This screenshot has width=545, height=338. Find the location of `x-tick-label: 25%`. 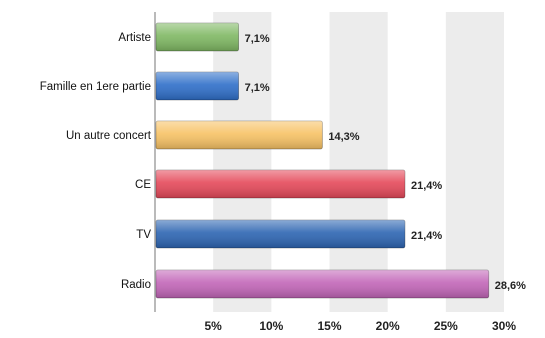

x-tick-label: 25% is located at coordinates (446, 326).